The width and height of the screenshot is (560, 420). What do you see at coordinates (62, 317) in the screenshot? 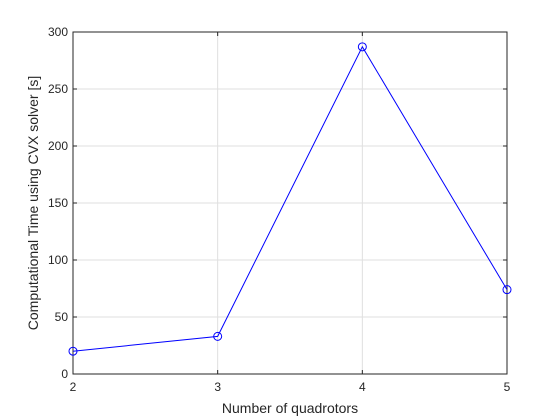
I see `y-tick-label: 50` at bounding box center [62, 317].